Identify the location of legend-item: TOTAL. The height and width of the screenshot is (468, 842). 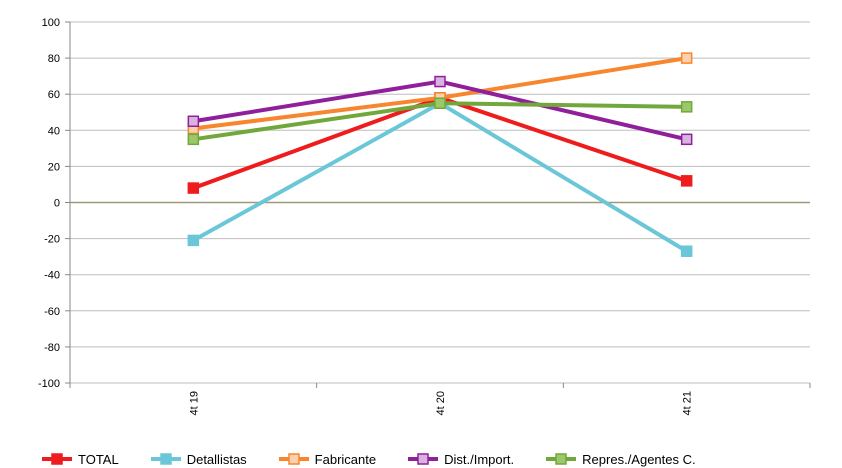
(79, 459).